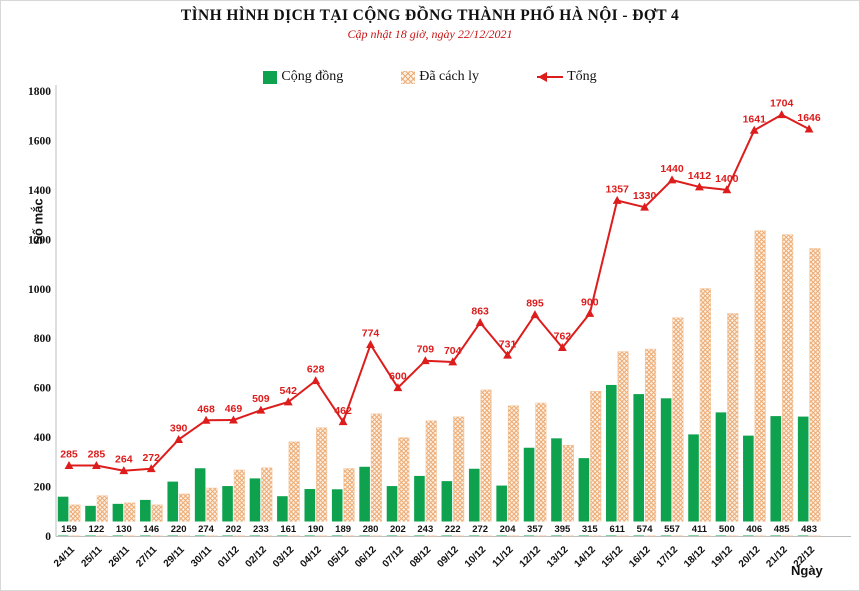 The image size is (860, 591). Describe the element at coordinates (312, 76) in the screenshot. I see `legend-label-cong-dong: Cộng đồng` at that location.